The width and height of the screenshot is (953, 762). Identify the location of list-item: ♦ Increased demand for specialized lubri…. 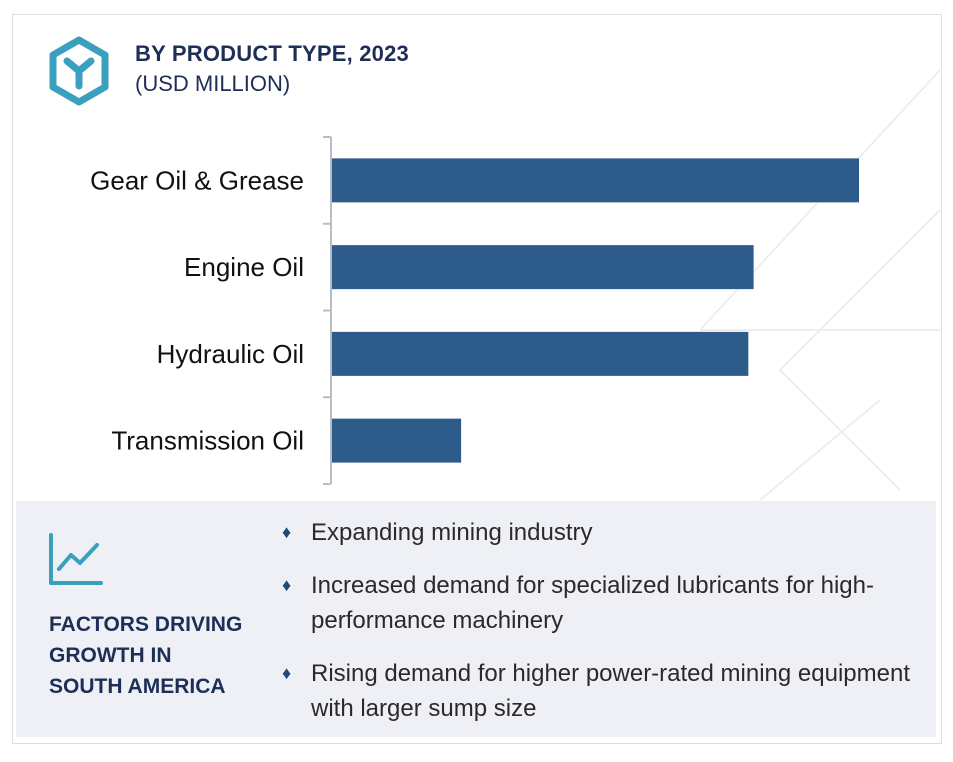
(597, 603).